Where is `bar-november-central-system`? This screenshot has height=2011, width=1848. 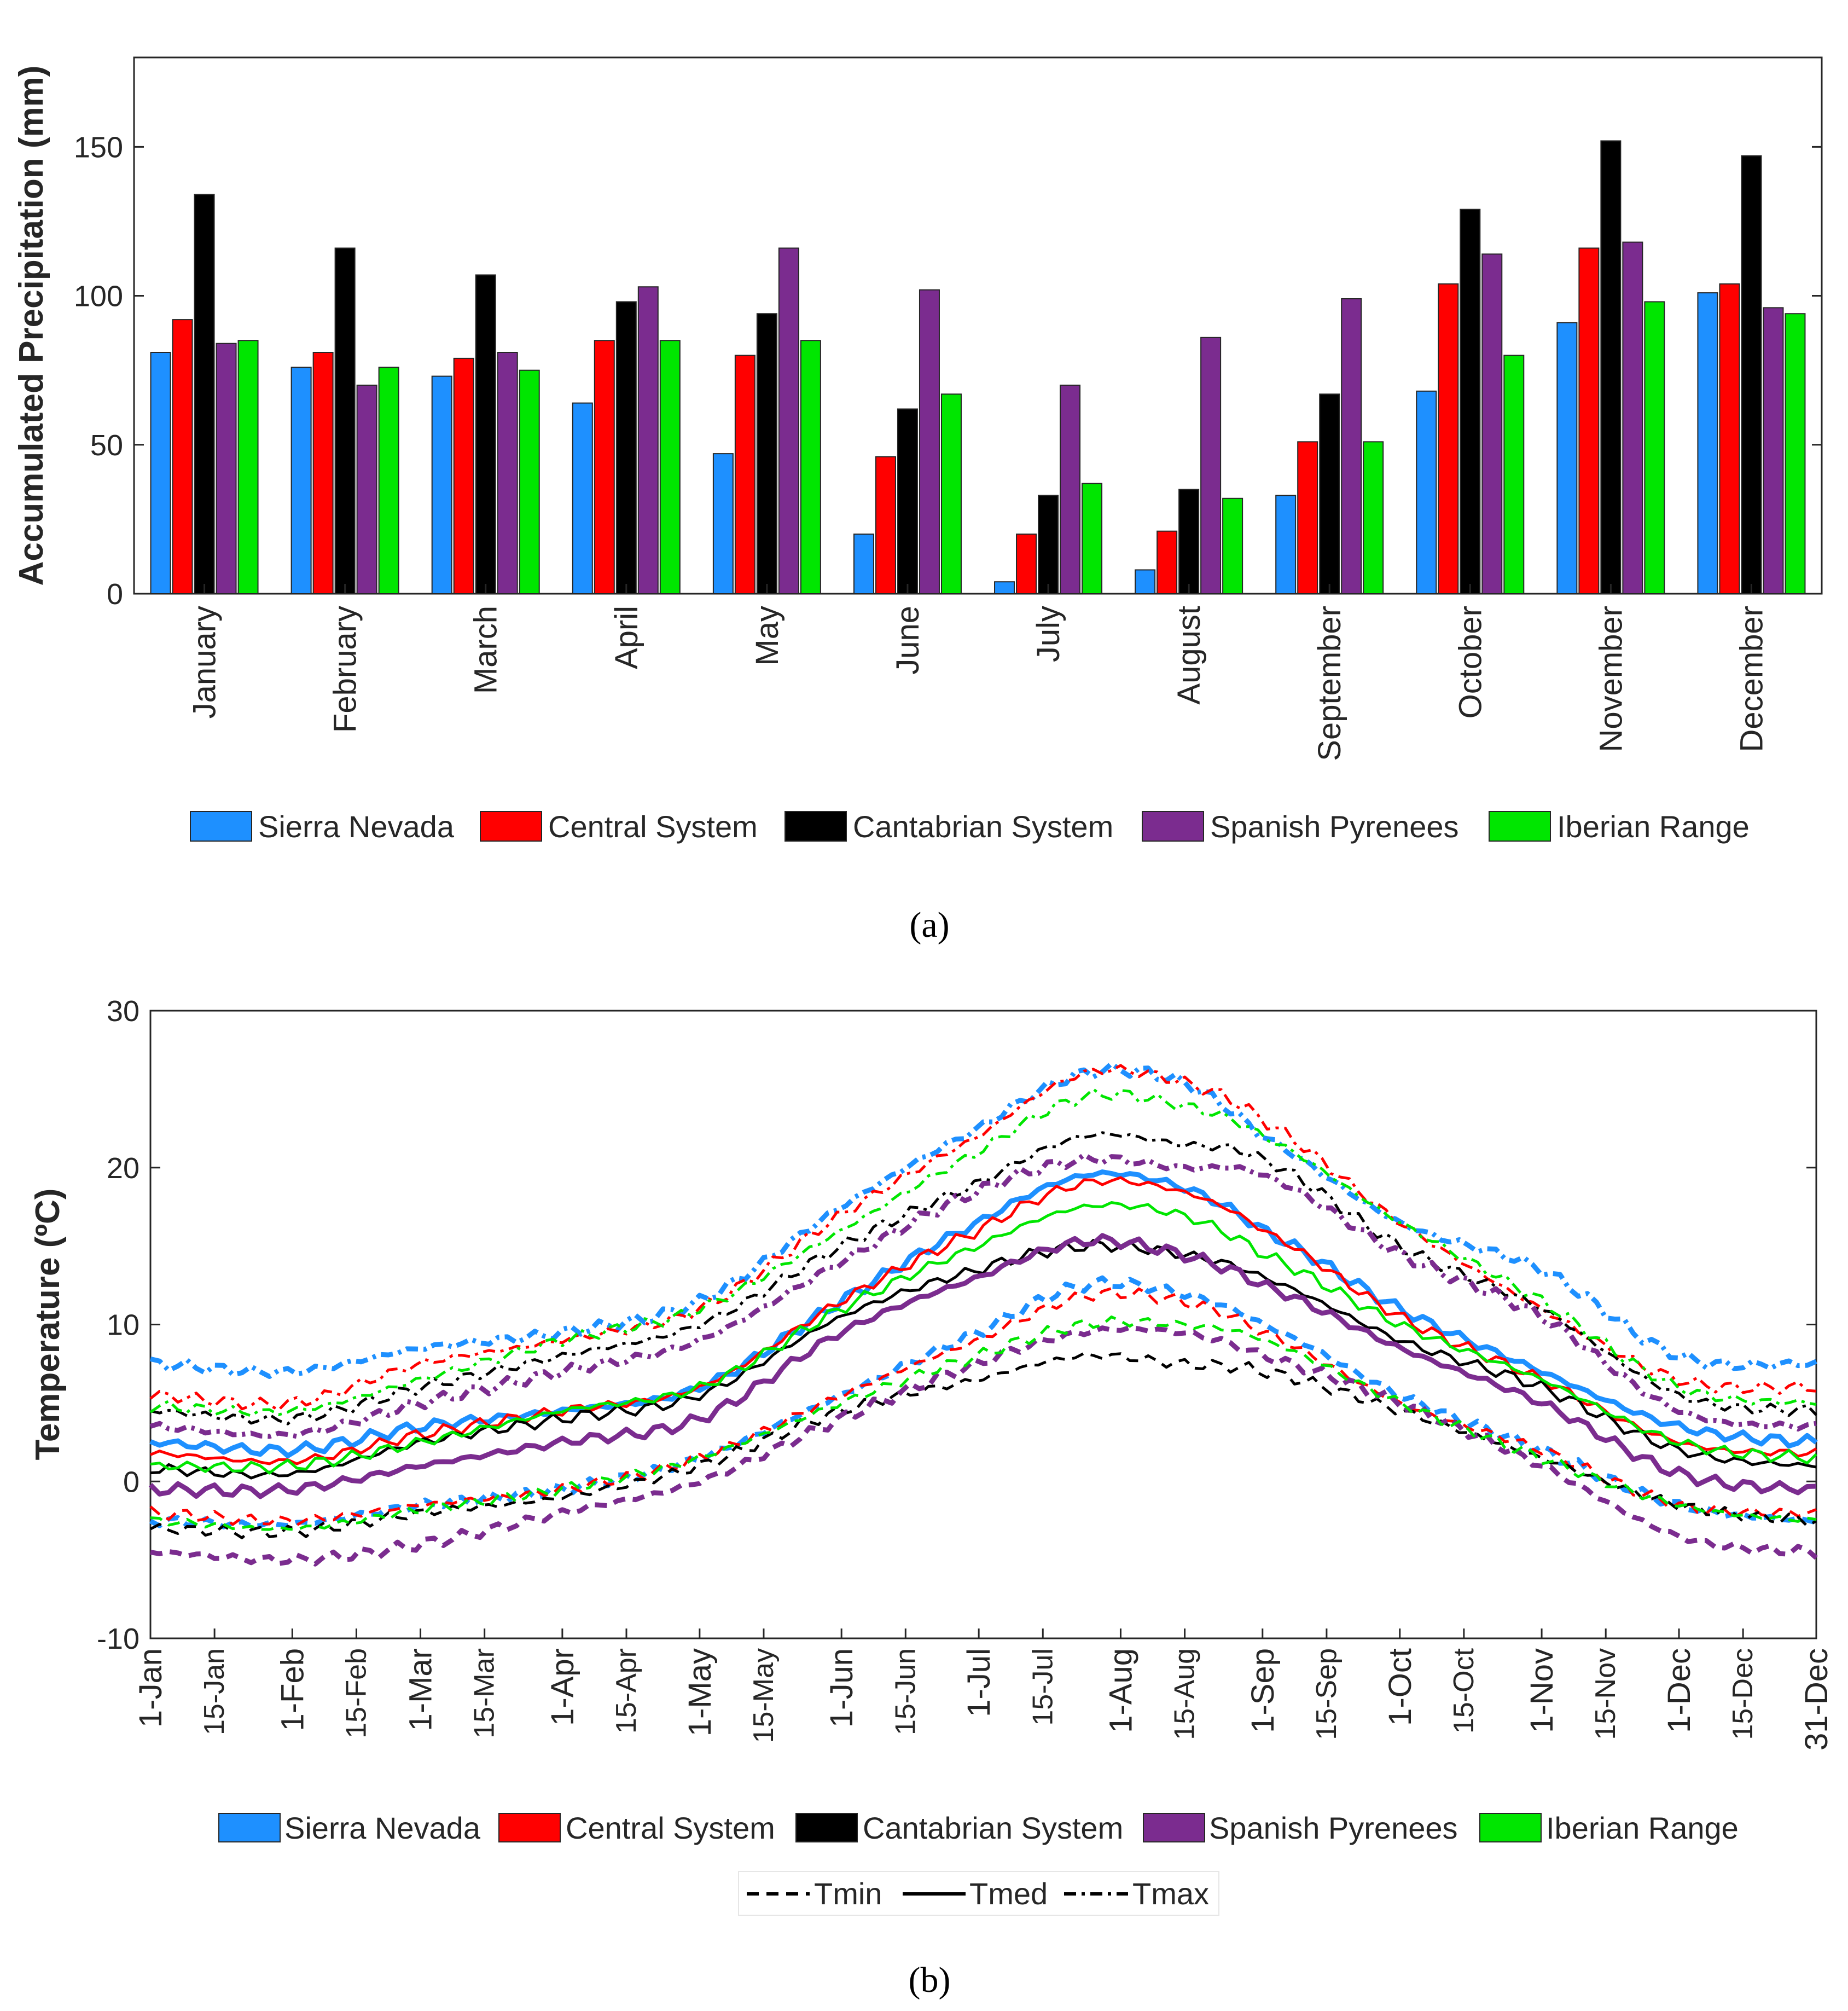
bar-november-central-system is located at coordinates (1589, 421).